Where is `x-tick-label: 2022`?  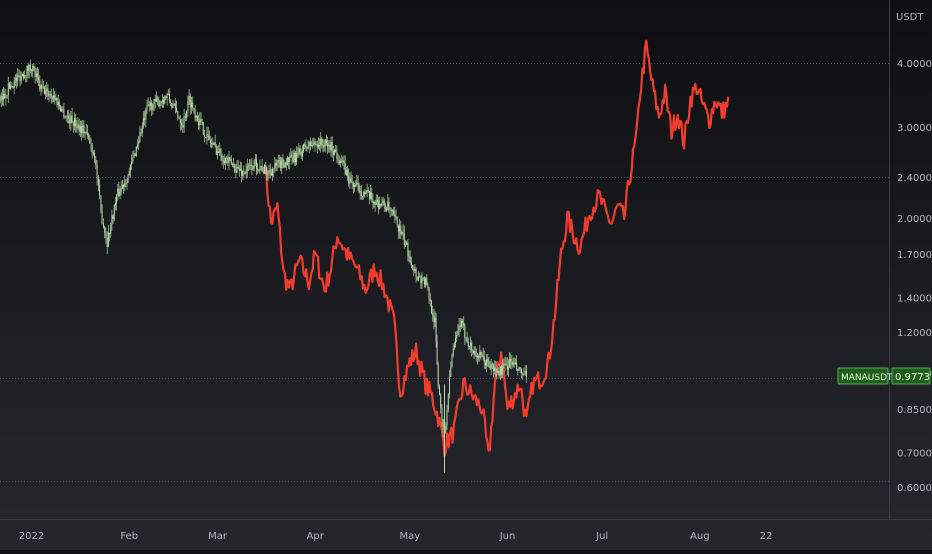 x-tick-label: 2022 is located at coordinates (31, 536).